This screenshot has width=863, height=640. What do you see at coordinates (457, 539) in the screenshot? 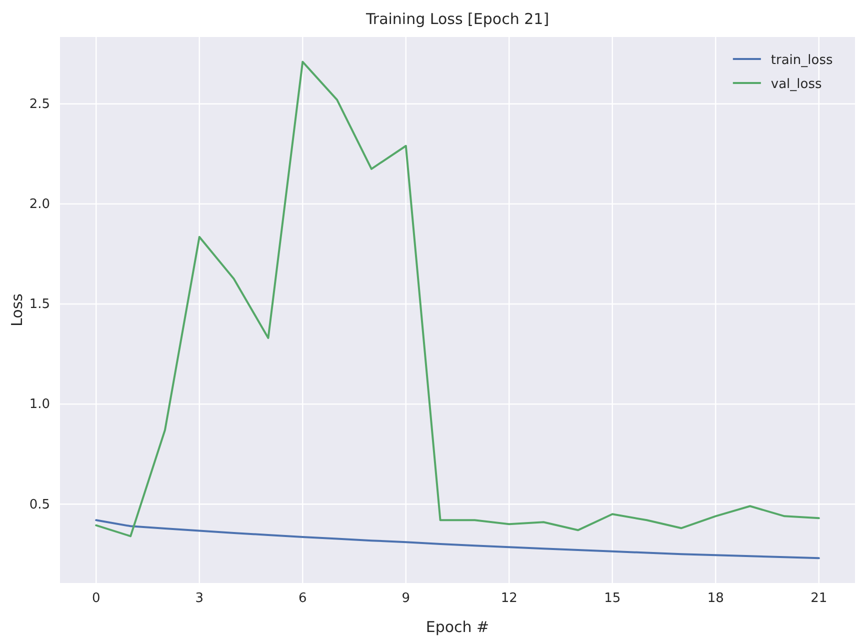
I see `line-series` at bounding box center [457, 539].